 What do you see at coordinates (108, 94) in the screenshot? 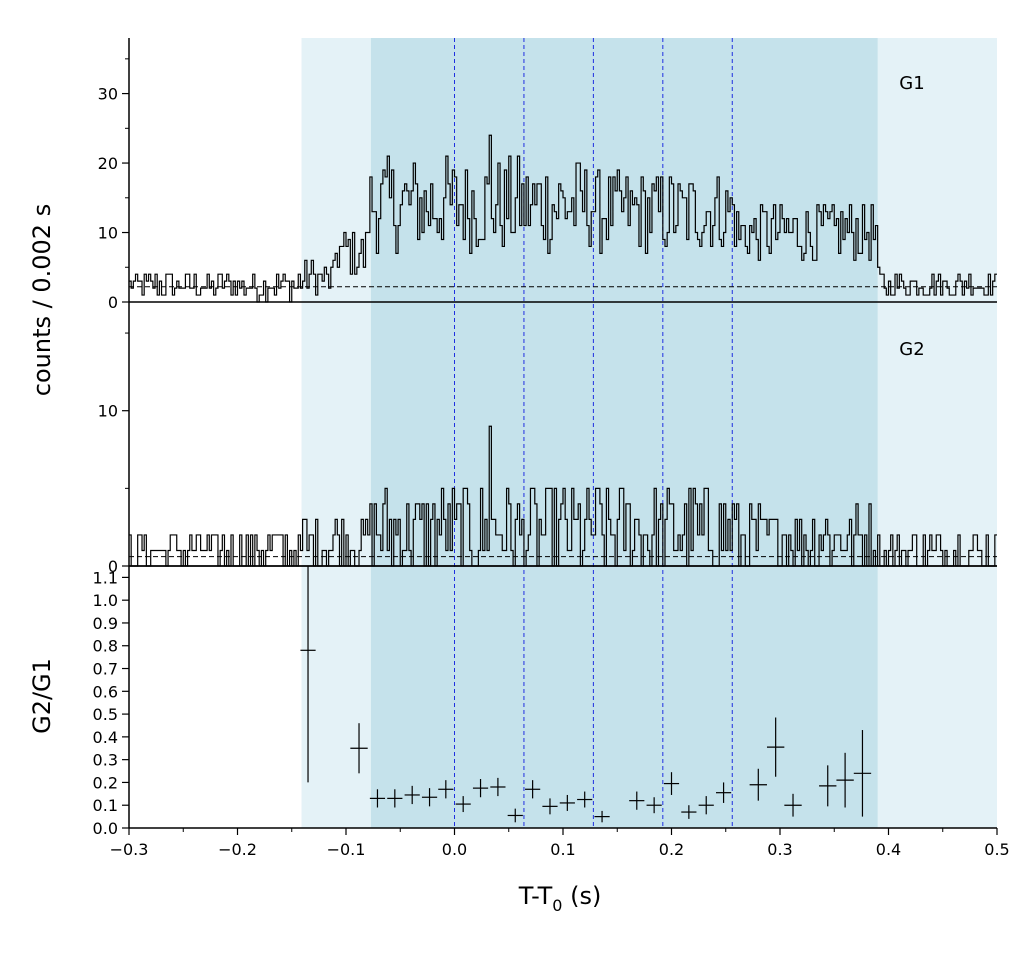
I see `ytick-label-G1-3: 30` at bounding box center [108, 94].